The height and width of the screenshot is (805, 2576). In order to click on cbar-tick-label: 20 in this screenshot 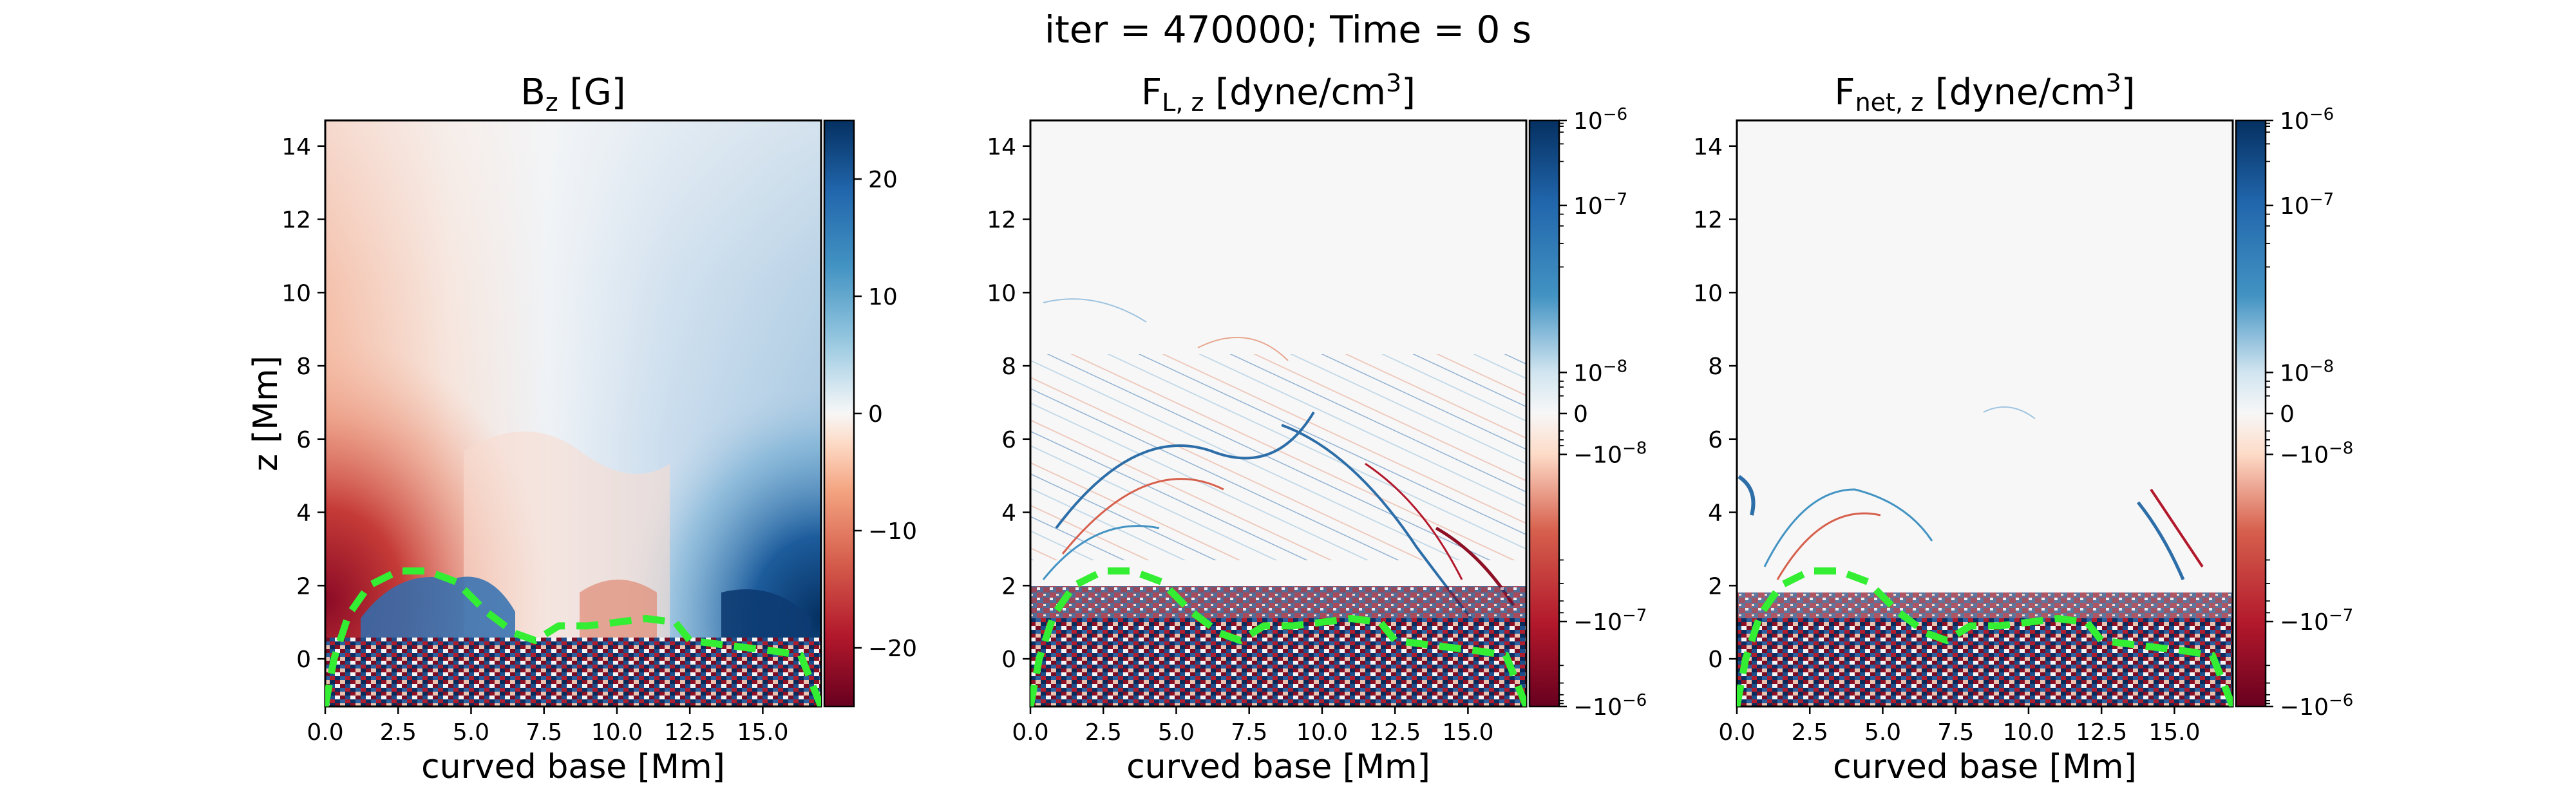, I will do `click(883, 180)`.